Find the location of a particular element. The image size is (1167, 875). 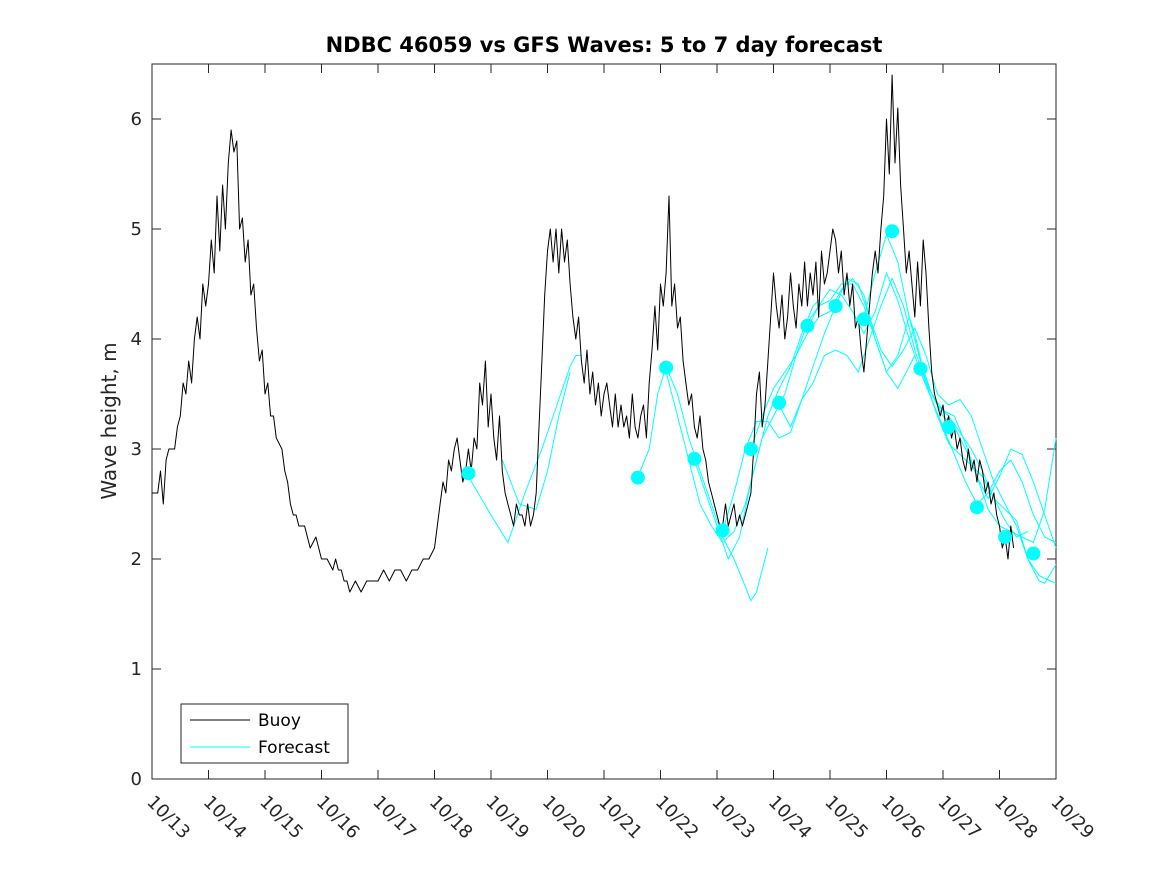

legend: Buoy Forecast is located at coordinates (264, 733).